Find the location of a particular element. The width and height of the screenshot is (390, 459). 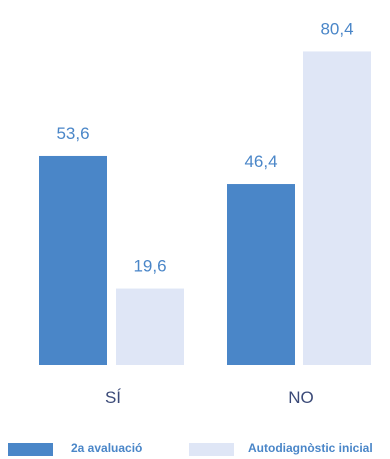

category-label-no: NO is located at coordinates (301, 397).